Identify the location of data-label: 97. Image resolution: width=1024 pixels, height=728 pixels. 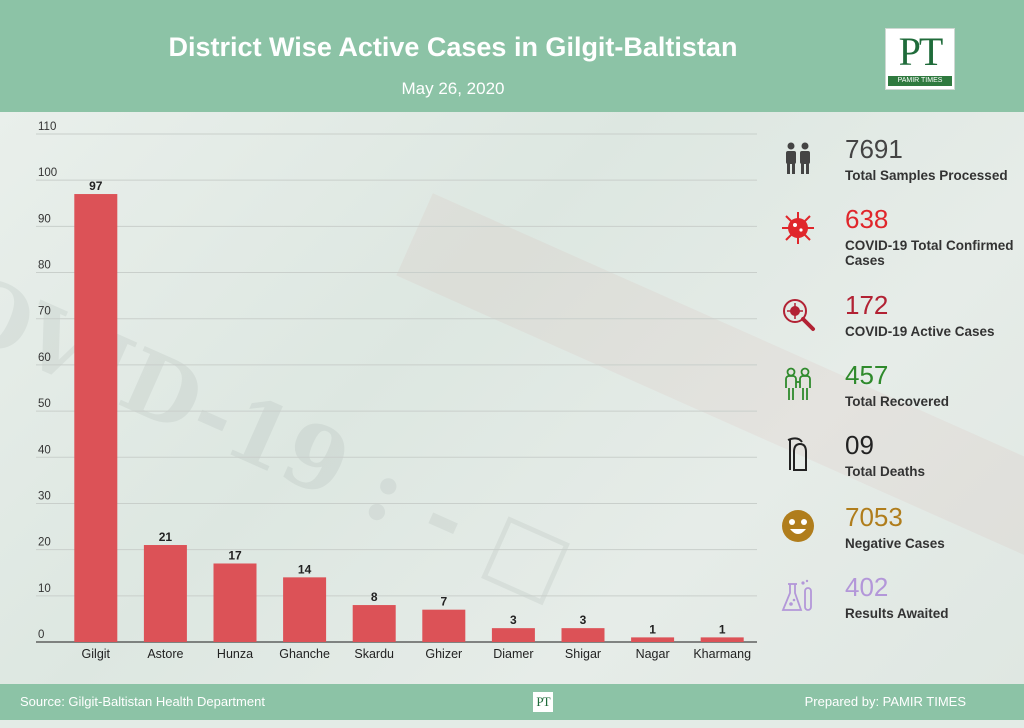
(96, 186).